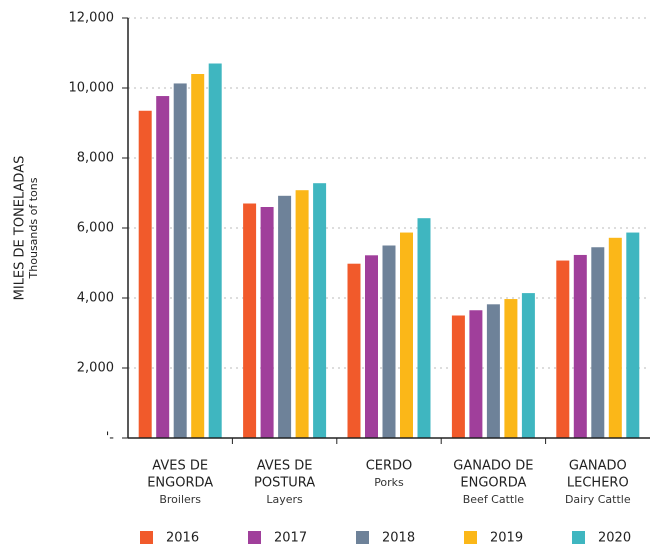 This screenshot has width=650, height=550. I want to click on x-tick-label: POSTURA, so click(284, 483).